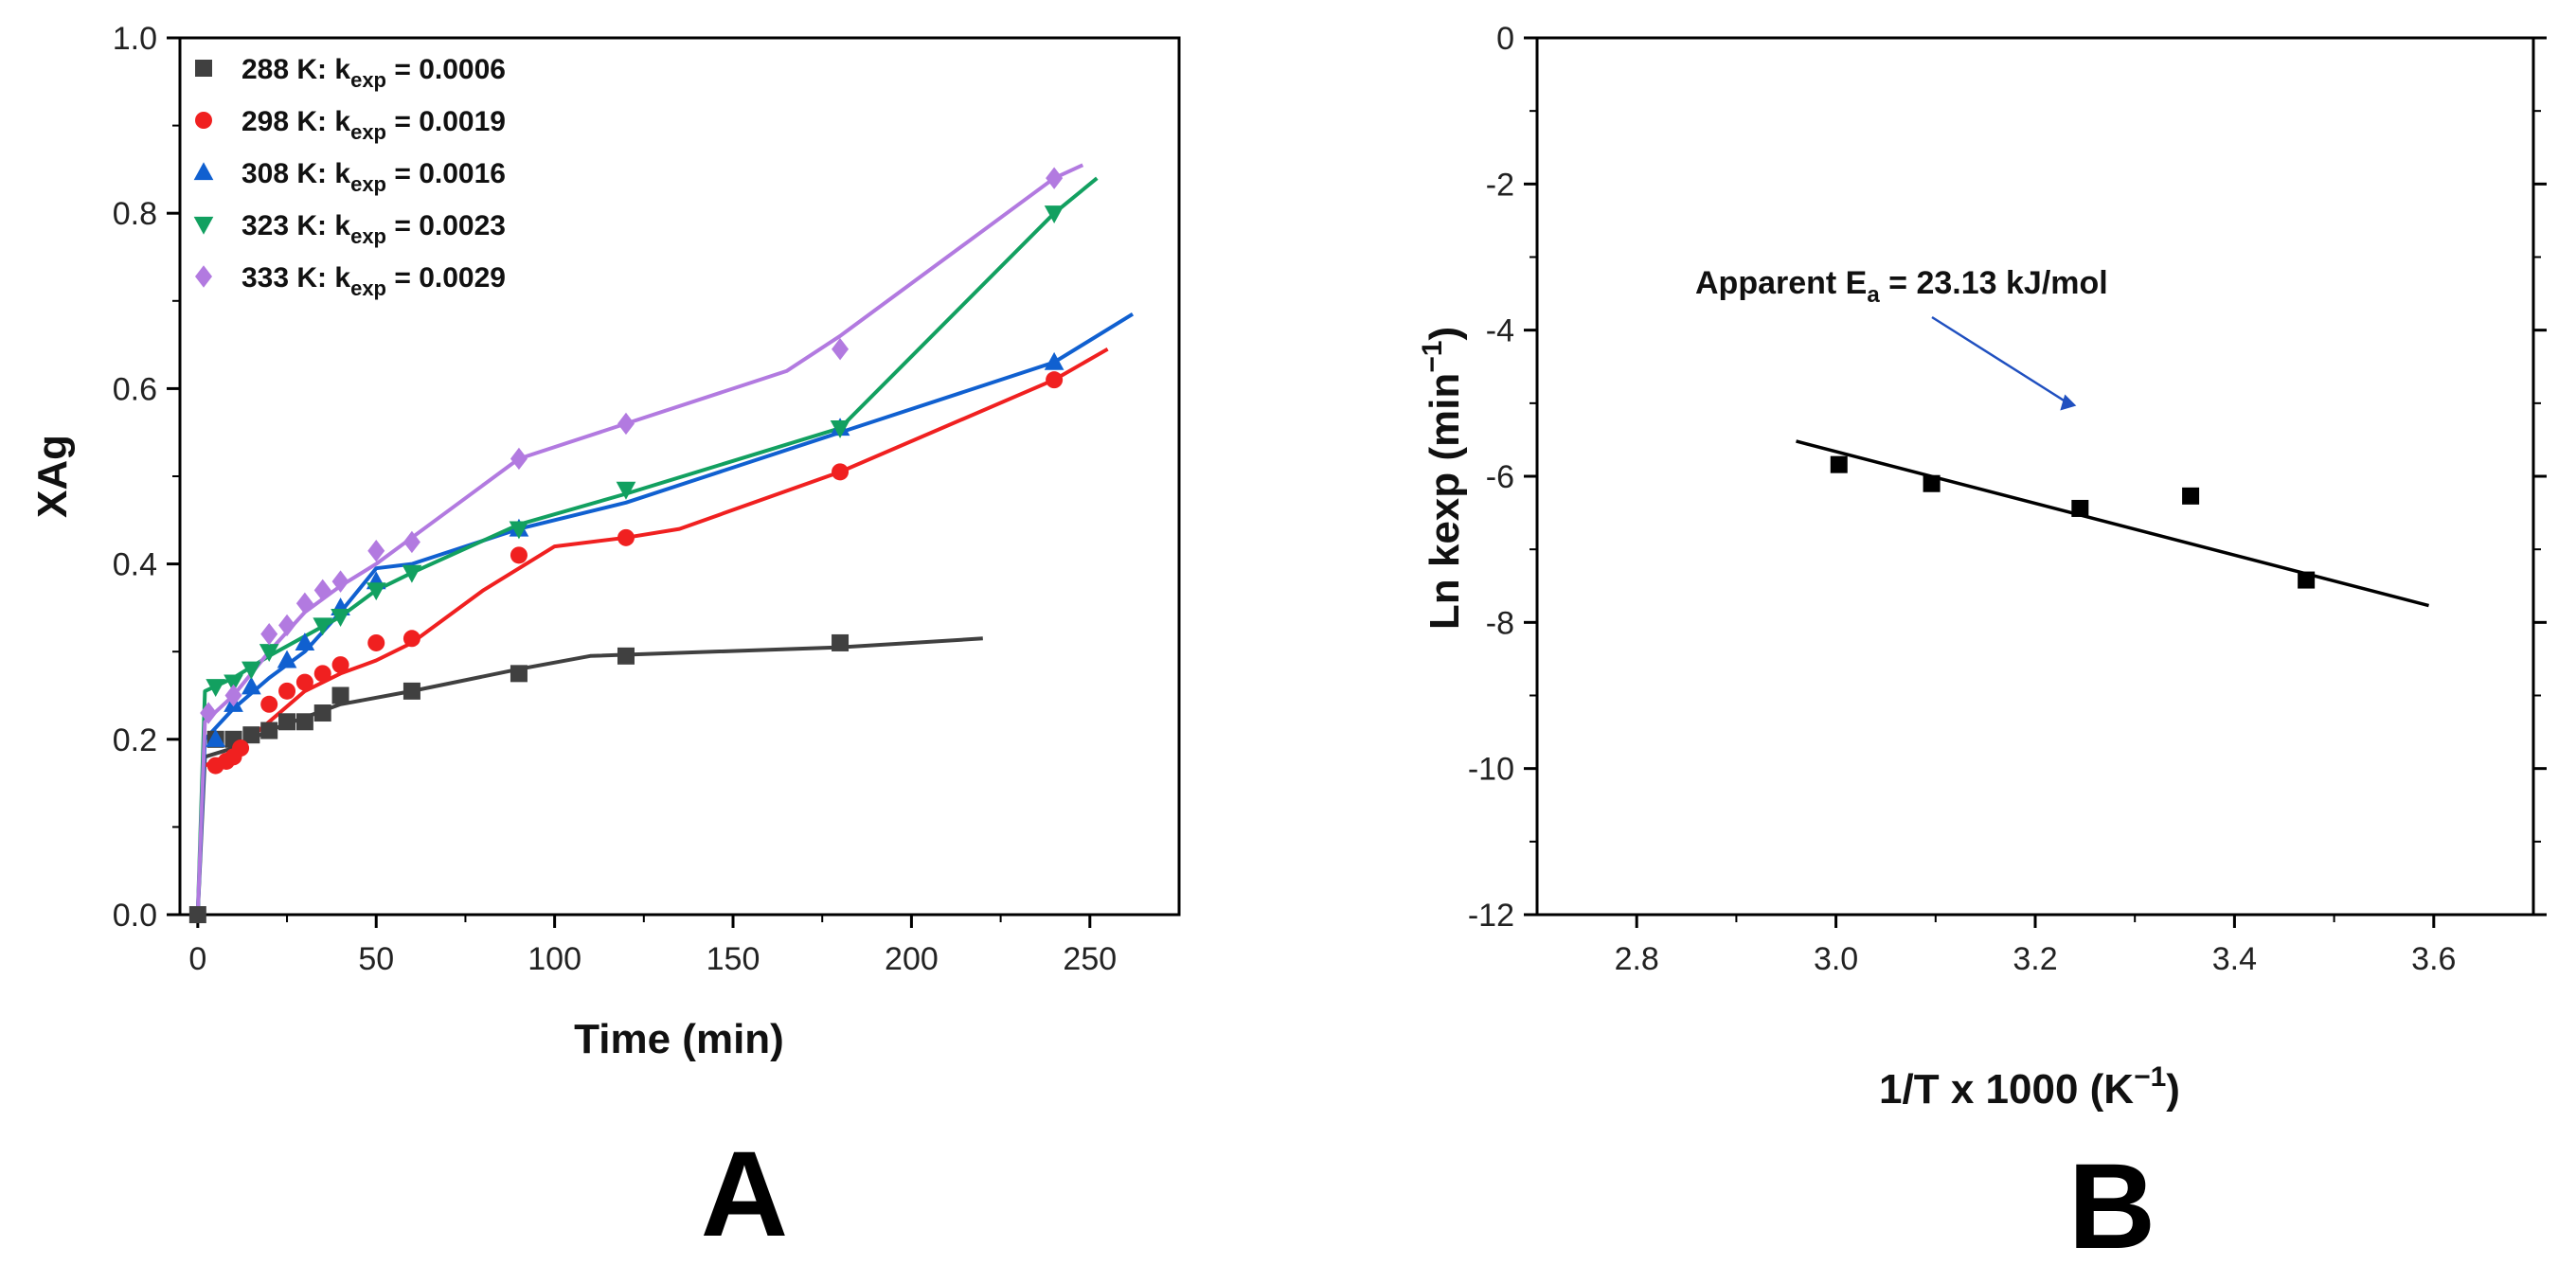 Image resolution: width=2576 pixels, height=1265 pixels. What do you see at coordinates (197, 959) in the screenshot?
I see `x-tick-label: 0` at bounding box center [197, 959].